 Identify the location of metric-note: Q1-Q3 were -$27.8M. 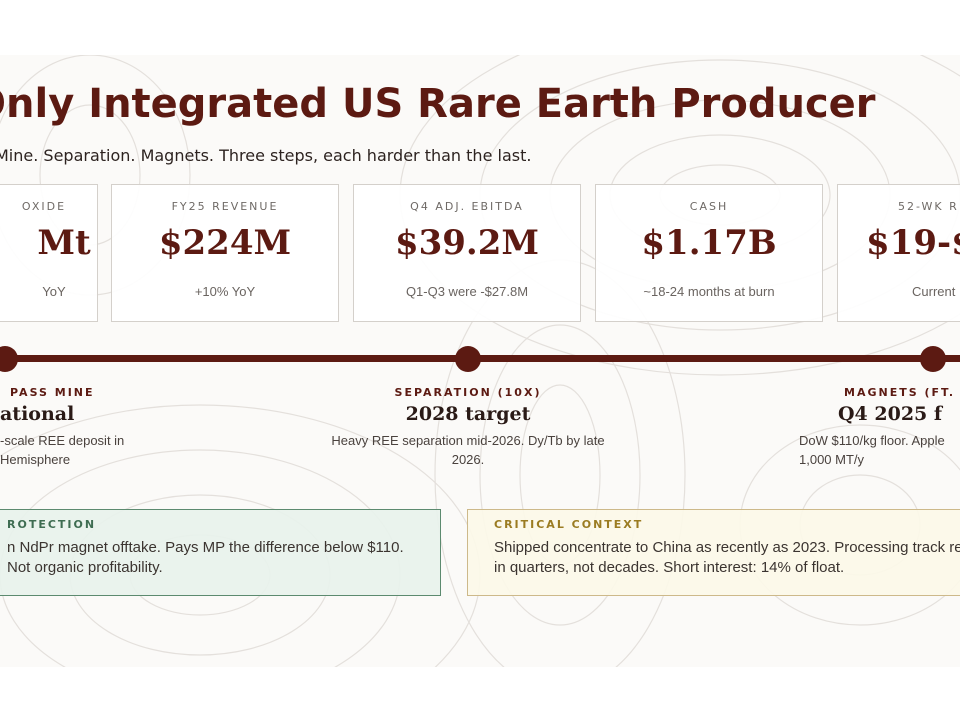
(467, 291).